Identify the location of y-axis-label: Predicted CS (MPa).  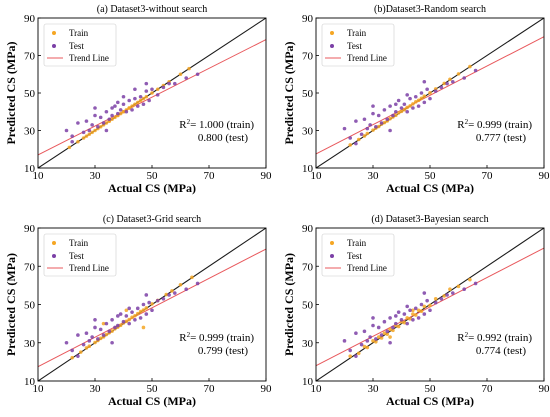
(289, 304).